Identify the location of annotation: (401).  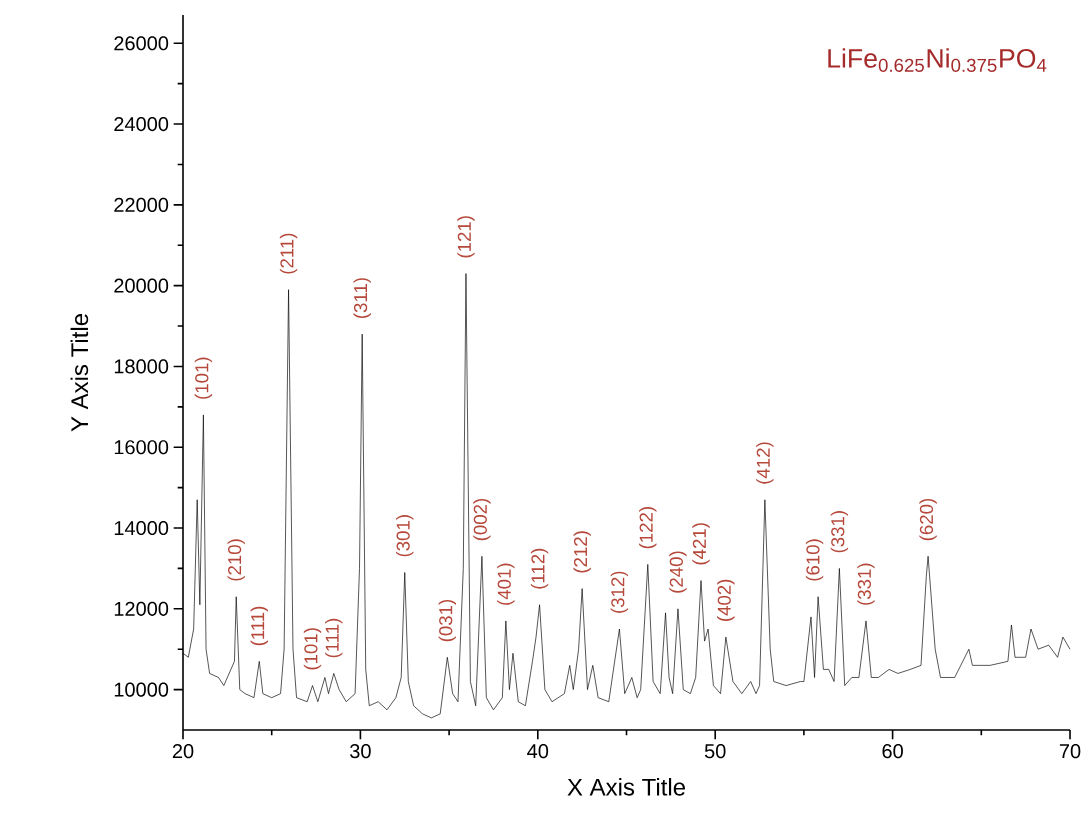
(506, 584).